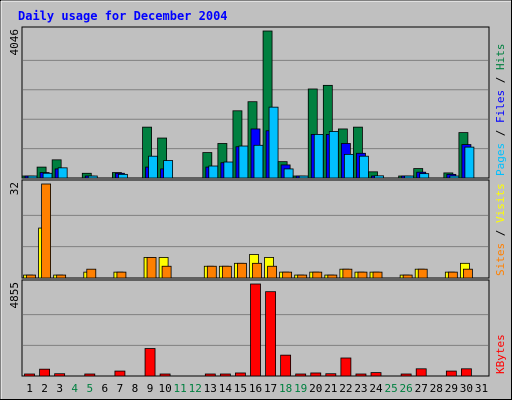 This screenshot has height=405, width=512. I want to click on x-tick-label-24: 24, so click(376, 388).